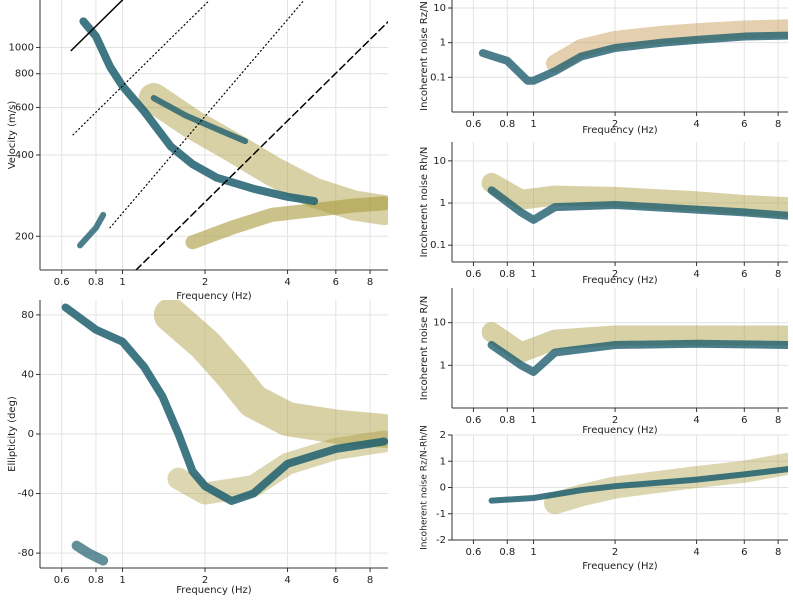  What do you see at coordinates (441, 514) in the screenshot?
I see `y-tick-label: -1` at bounding box center [441, 514].